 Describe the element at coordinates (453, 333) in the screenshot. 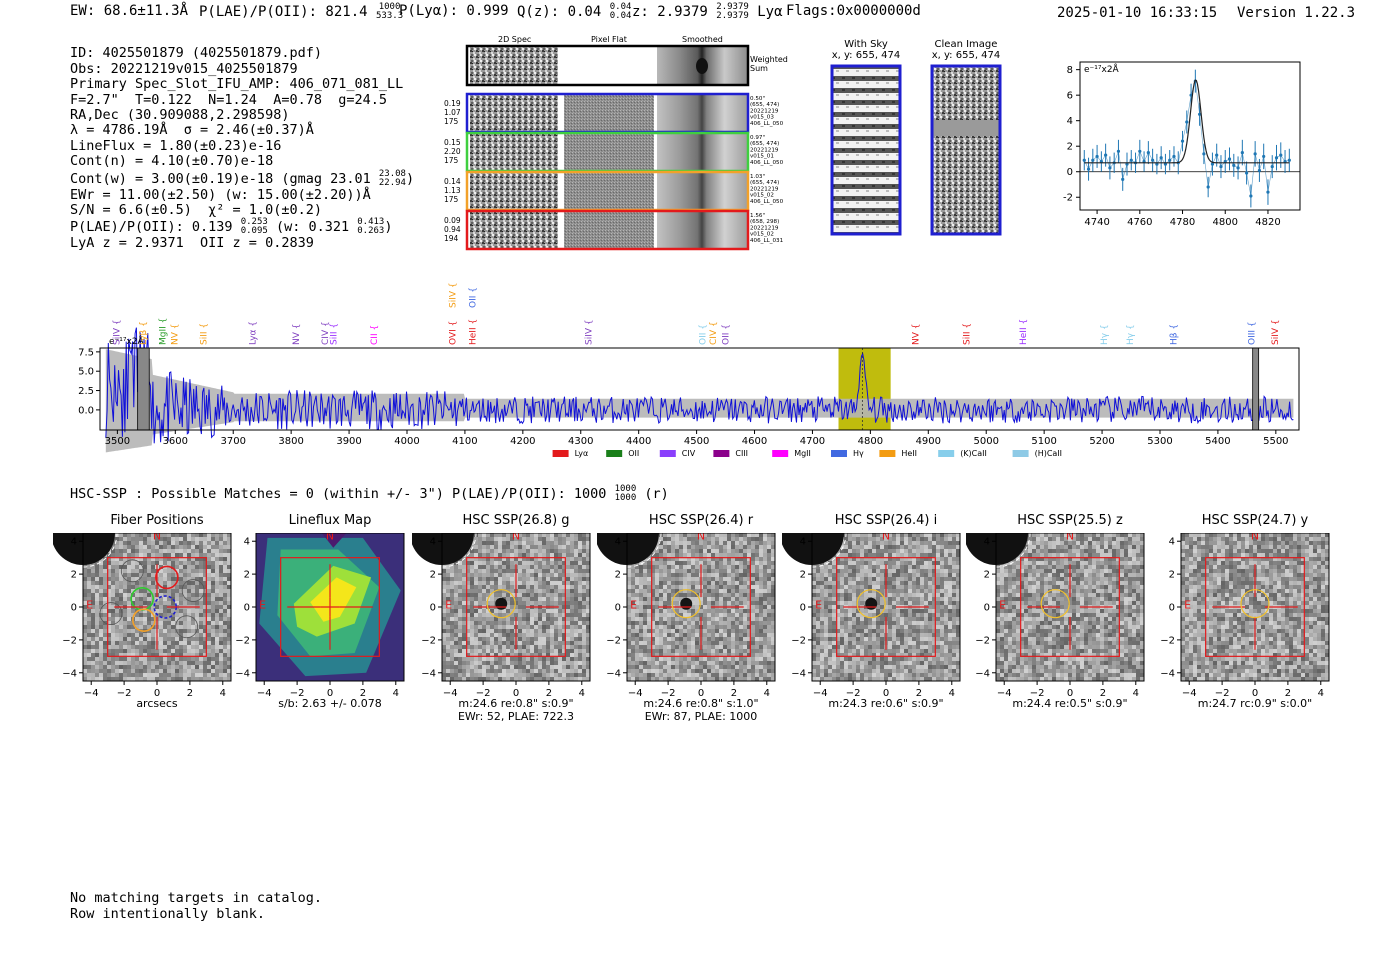

I see `spectrum-line-label: OVI {` at that location.